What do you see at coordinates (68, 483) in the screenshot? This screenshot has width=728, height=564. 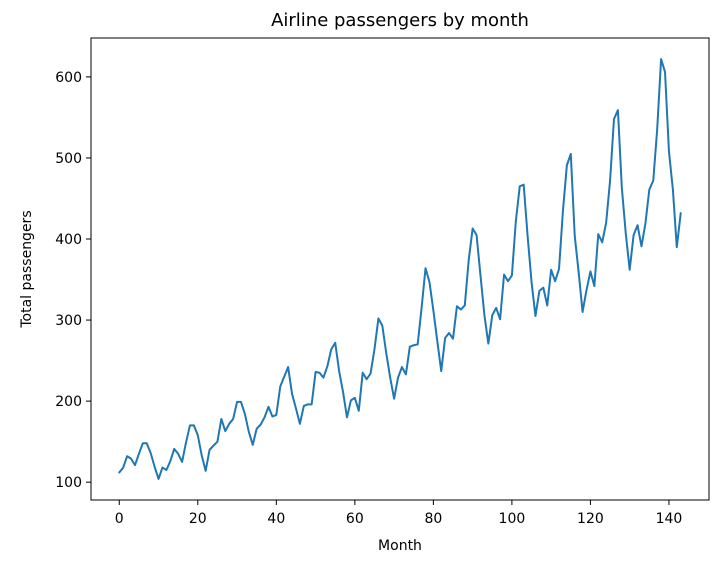 I see `y-tick-label: 100` at bounding box center [68, 483].